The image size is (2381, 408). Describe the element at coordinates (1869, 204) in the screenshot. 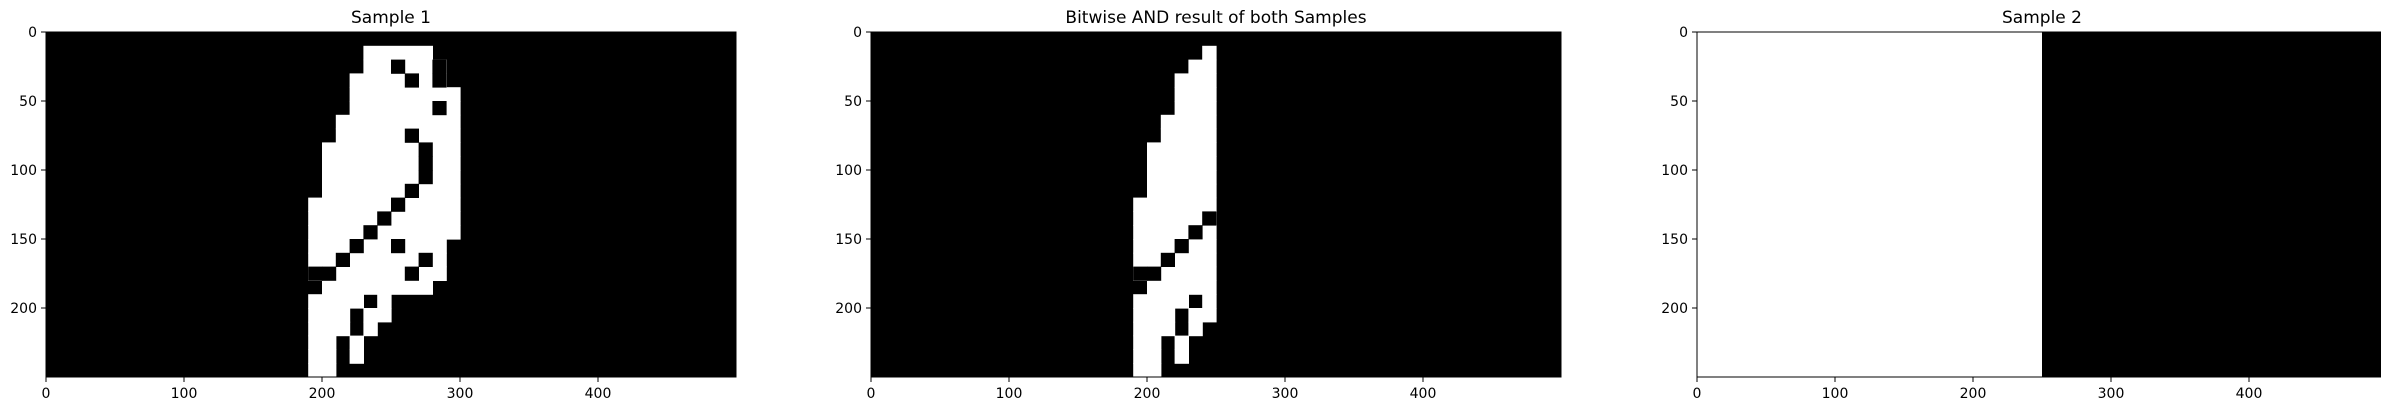

I see `white-region` at that location.